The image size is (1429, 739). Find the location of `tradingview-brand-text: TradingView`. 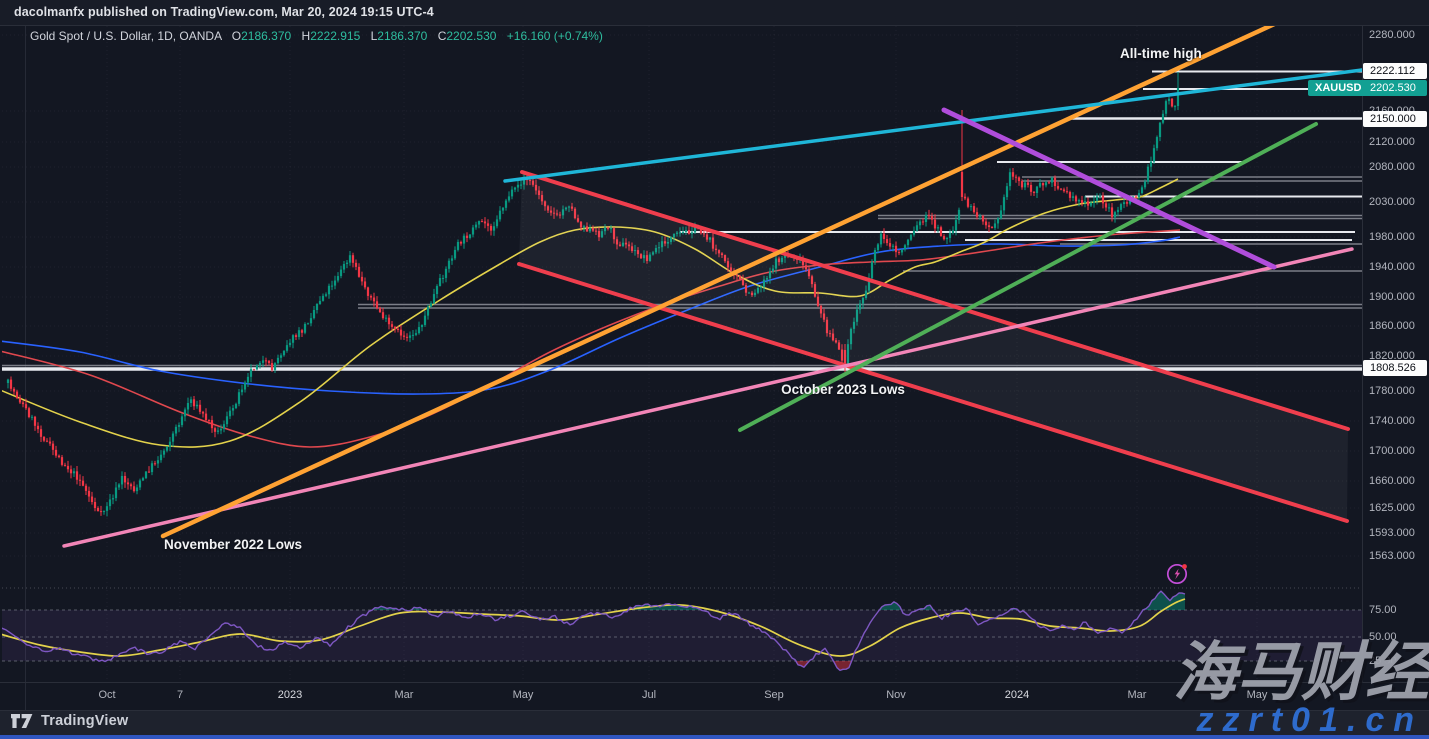

tradingview-brand-text: TradingView is located at coordinates (85, 721).